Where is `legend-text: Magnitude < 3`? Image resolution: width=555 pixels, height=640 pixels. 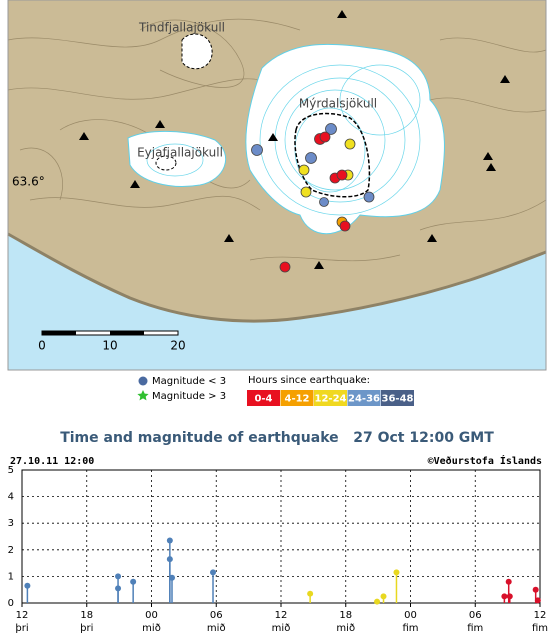
legend-text: Magnitude < 3 is located at coordinates (189, 381).